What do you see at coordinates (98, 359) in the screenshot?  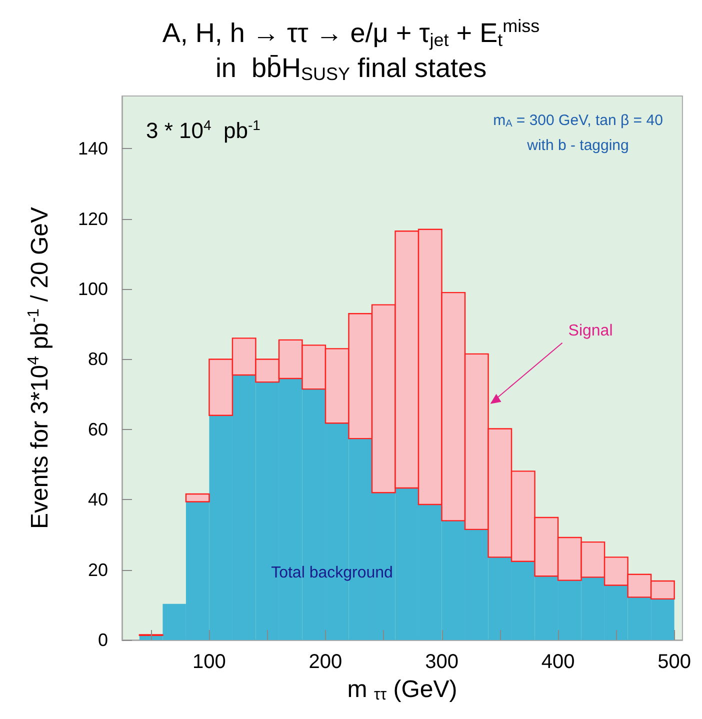 I see `y-tick-label: 80` at bounding box center [98, 359].